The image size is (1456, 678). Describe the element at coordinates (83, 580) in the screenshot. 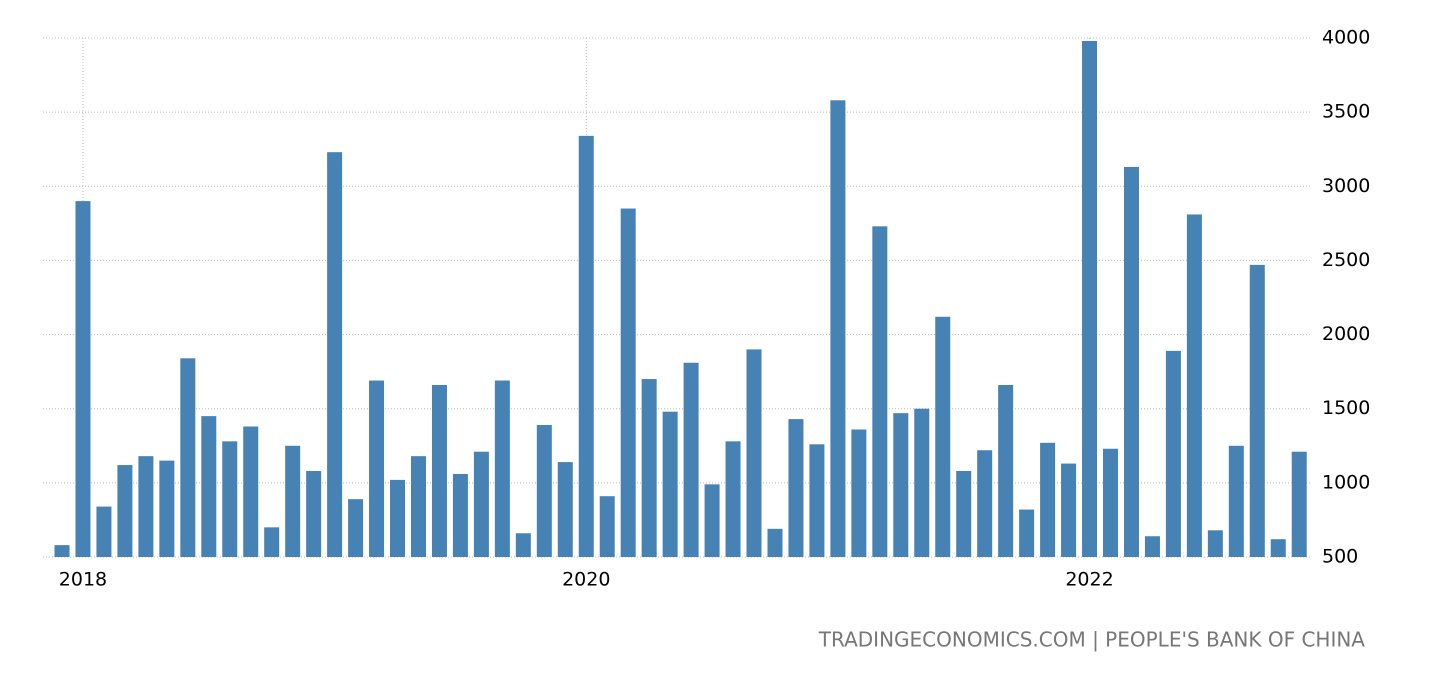

I see `x-tick-label: 2018` at that location.